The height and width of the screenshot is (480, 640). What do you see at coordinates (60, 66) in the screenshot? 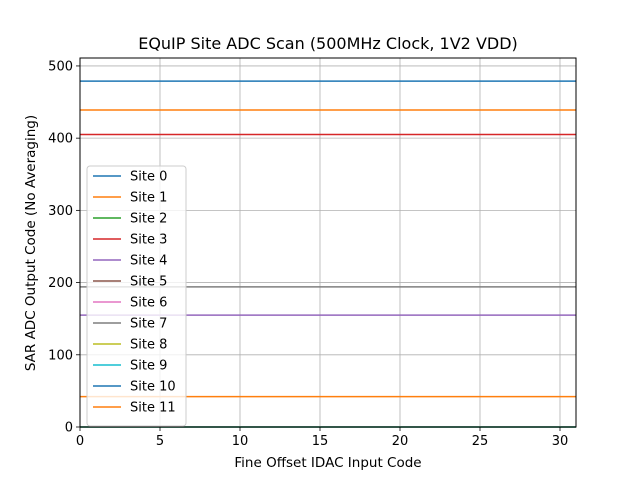
I see `y-tick-label: 500` at bounding box center [60, 66].